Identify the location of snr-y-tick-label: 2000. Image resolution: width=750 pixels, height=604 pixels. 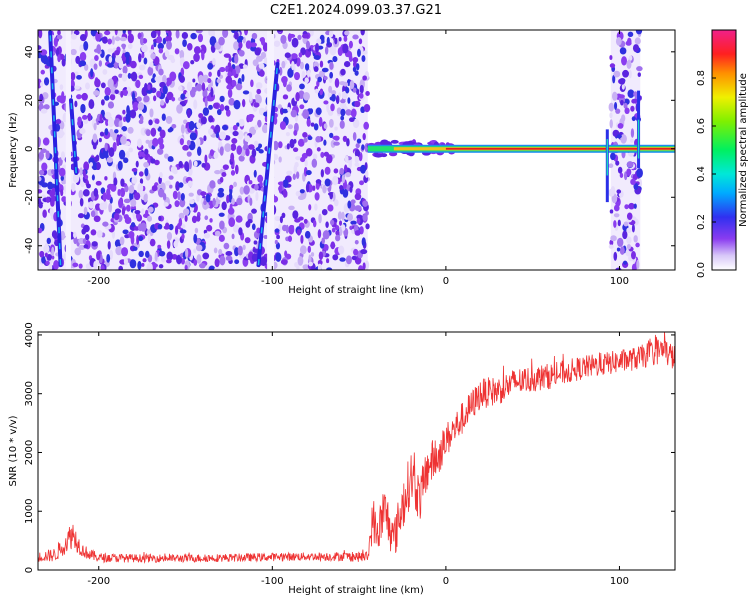
(29, 452).